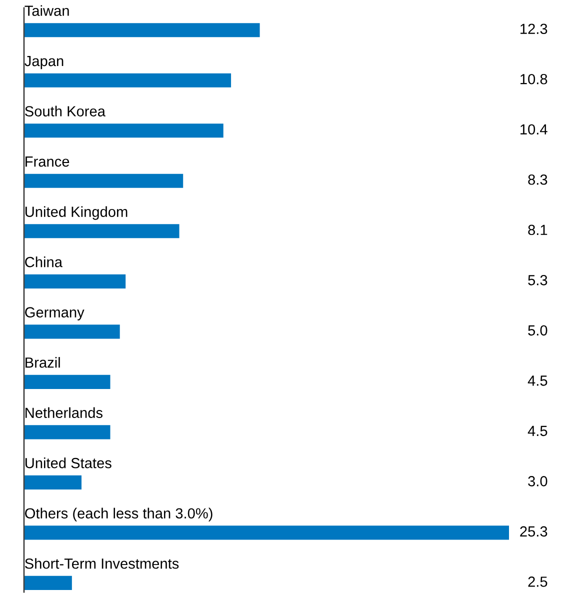 This screenshot has width=573, height=598. What do you see at coordinates (538, 581) in the screenshot?
I see `data-label: 2.5` at bounding box center [538, 581].